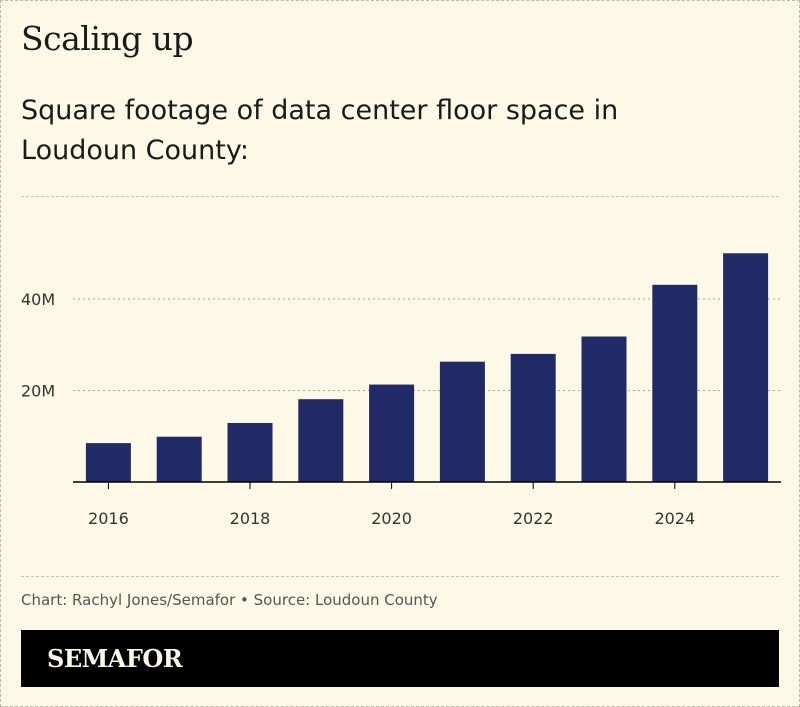  I want to click on bar-2025, so click(746, 367).